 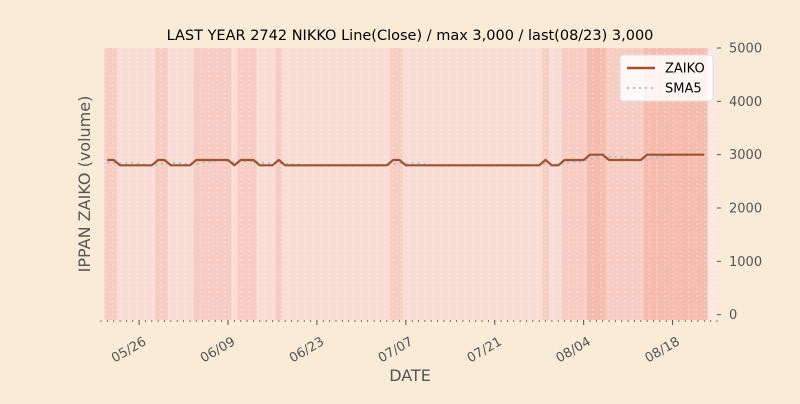 What do you see at coordinates (745, 262) in the screenshot?
I see `y-tick-label: 1000` at bounding box center [745, 262].